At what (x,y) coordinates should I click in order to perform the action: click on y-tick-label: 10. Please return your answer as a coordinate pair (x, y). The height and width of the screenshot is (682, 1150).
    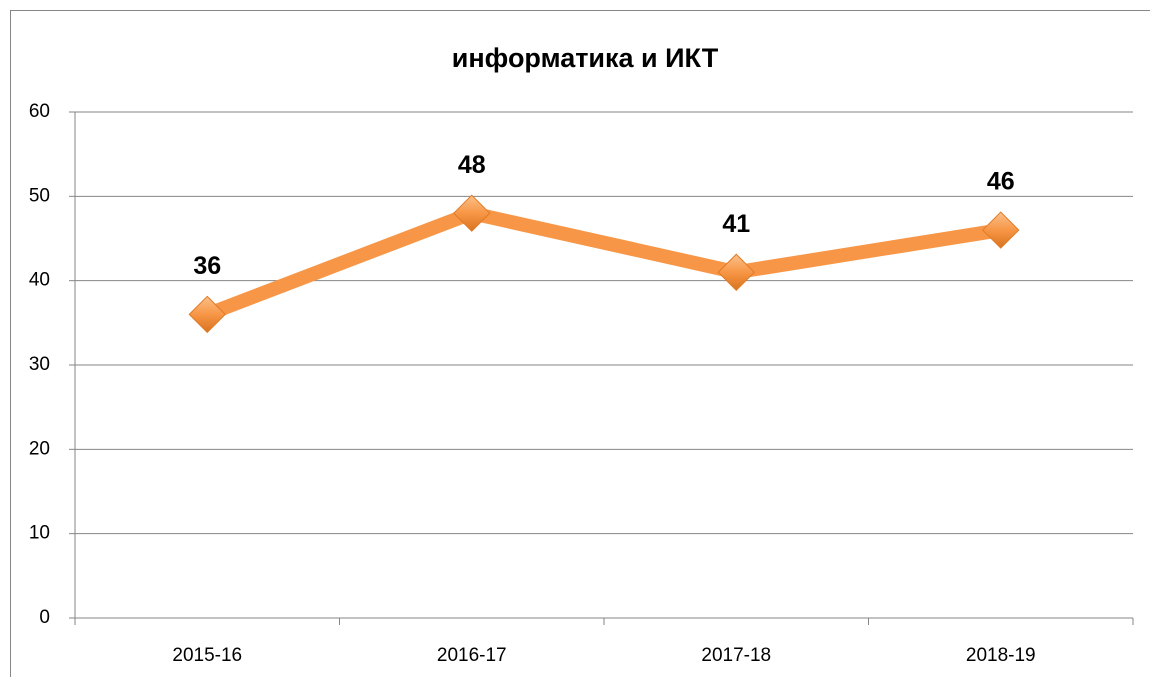
    Looking at the image, I should click on (39, 533).